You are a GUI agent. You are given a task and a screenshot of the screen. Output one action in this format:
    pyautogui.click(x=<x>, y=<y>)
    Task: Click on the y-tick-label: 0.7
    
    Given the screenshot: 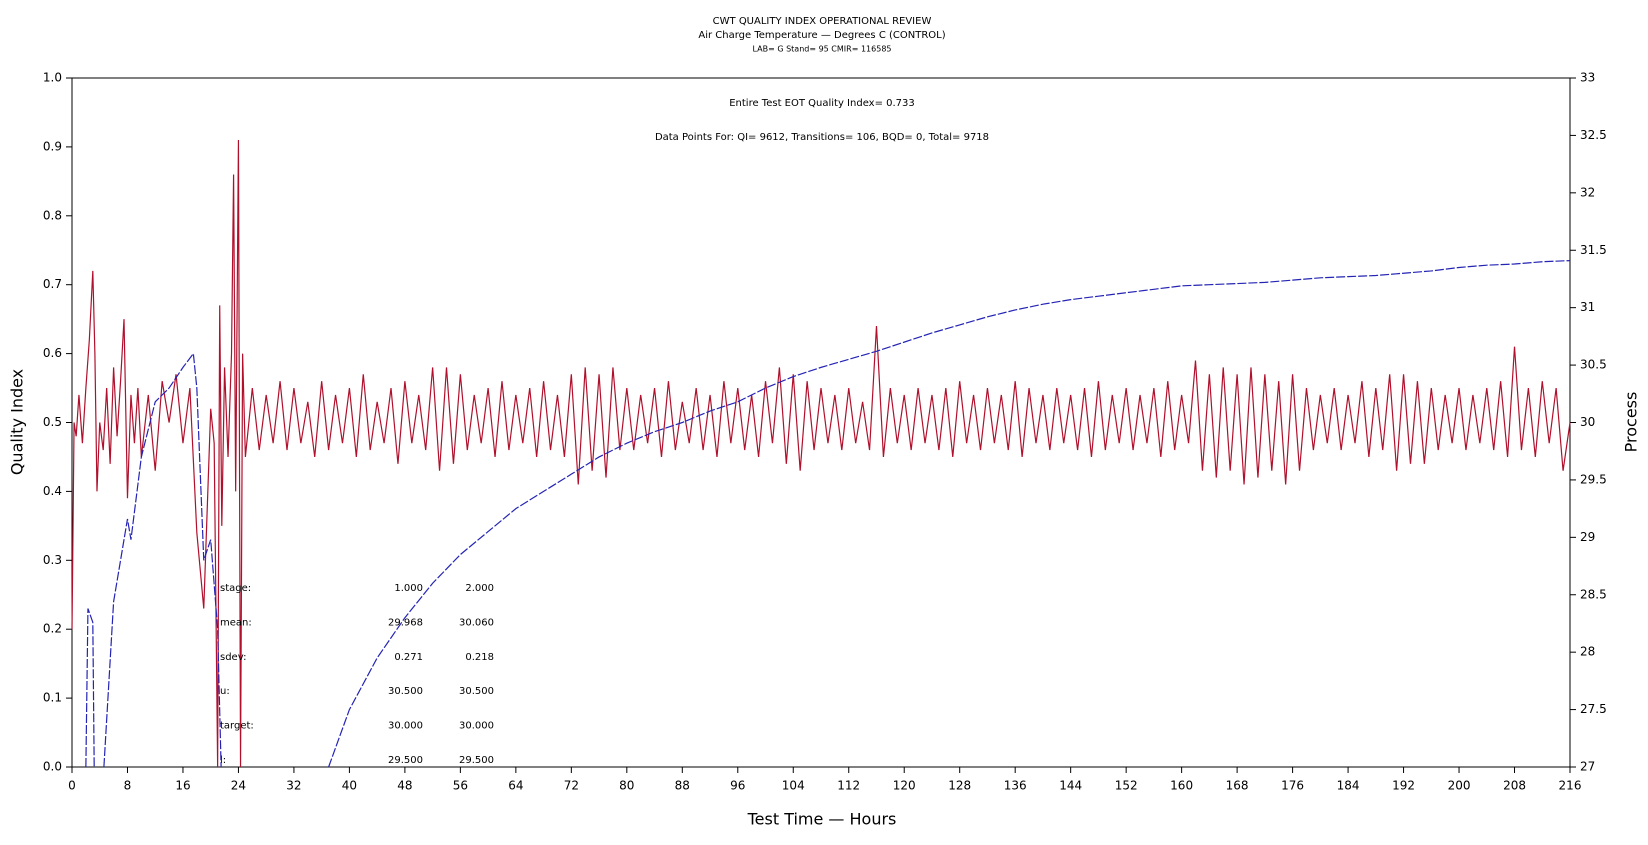 What is the action you would take?
    pyautogui.click(x=52, y=284)
    